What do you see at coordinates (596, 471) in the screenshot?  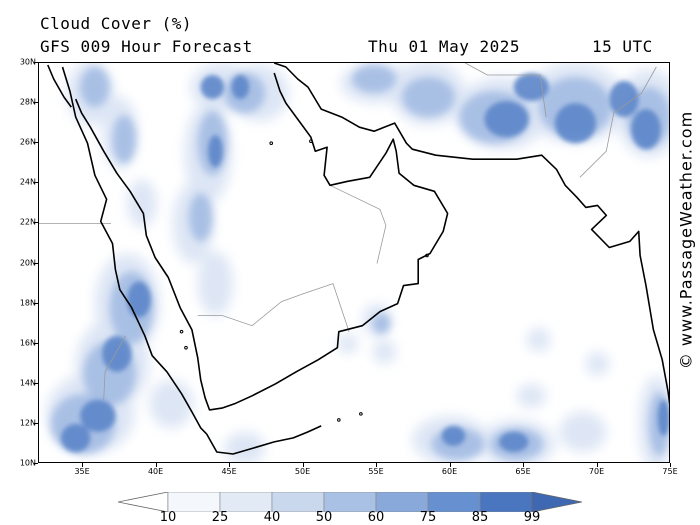 I see `lon-label: 70E` at bounding box center [596, 471].